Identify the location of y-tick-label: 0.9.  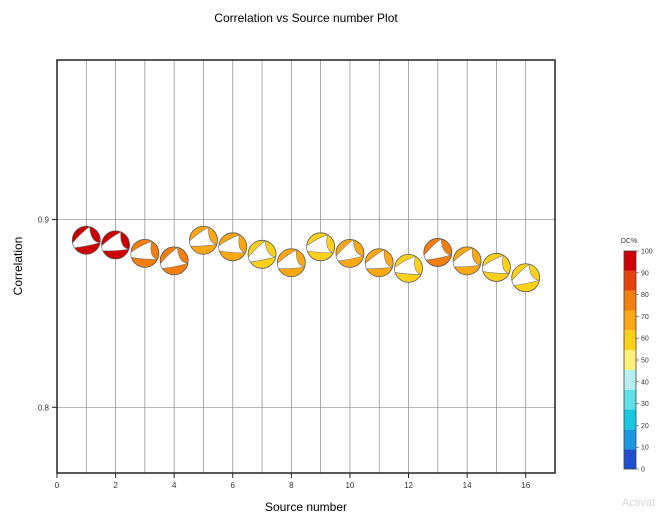
(44, 220).